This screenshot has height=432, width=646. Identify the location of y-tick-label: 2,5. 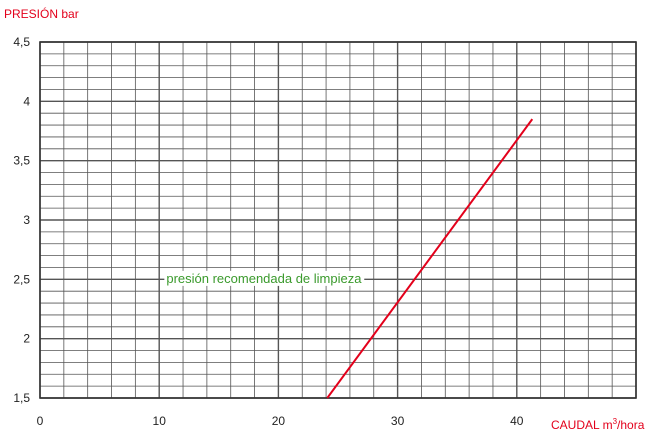
(21, 279).